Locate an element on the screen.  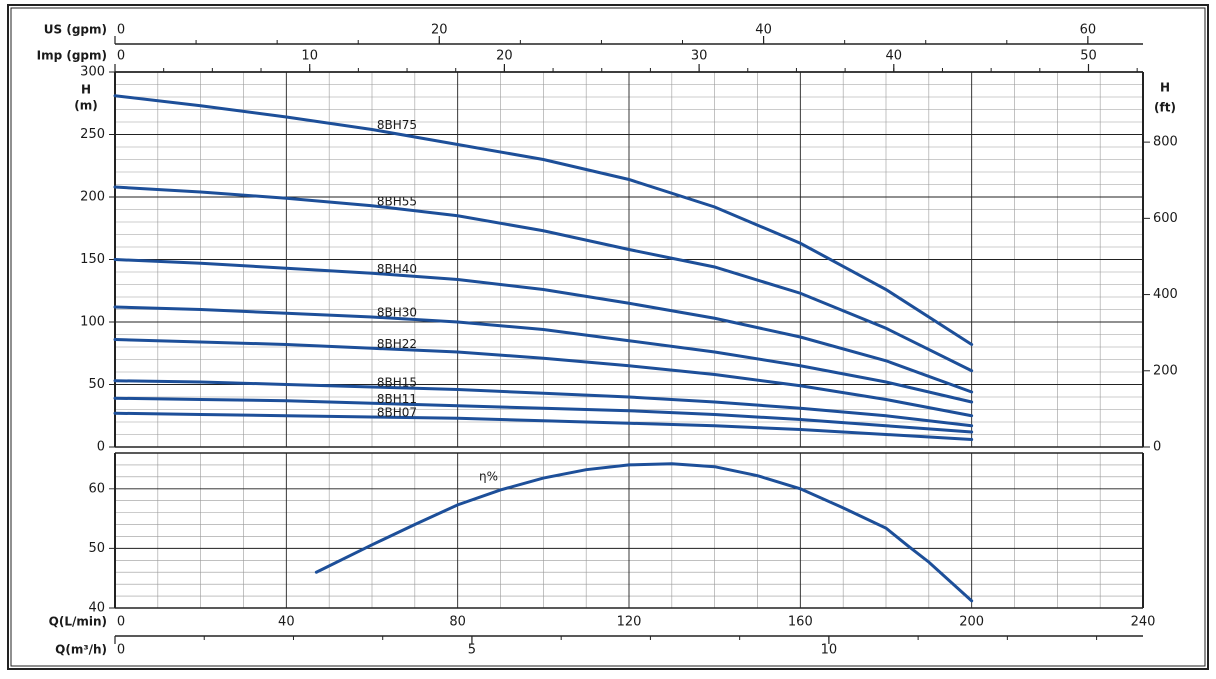
x-tick-label: 5 is located at coordinates (472, 650).